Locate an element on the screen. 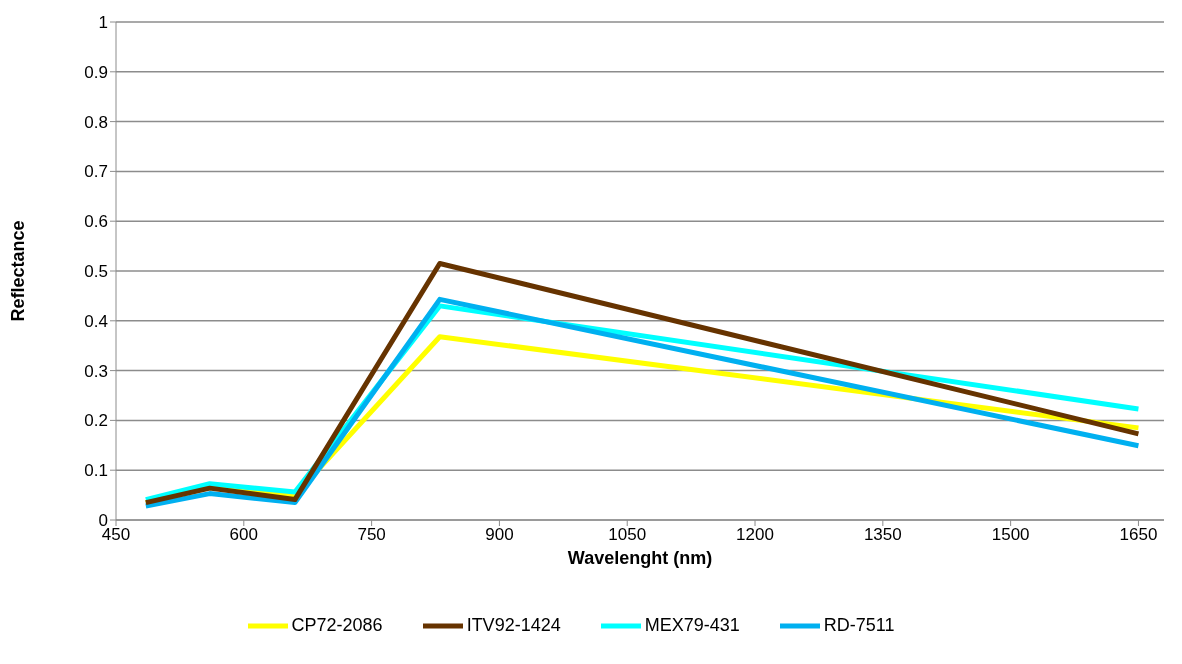  x-tick-label: 600 is located at coordinates (243, 535).